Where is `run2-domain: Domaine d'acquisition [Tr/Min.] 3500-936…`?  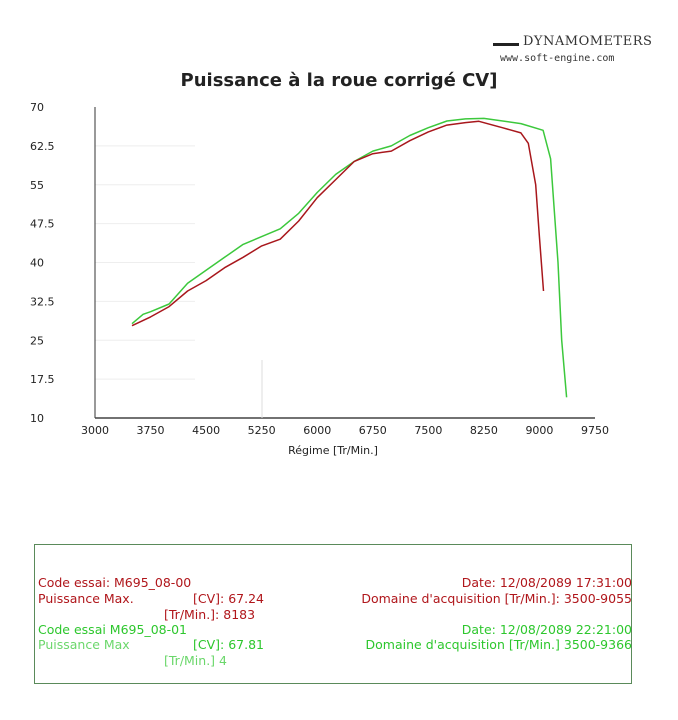 run2-domain: Domaine d'acquisition [Tr/Min.] 3500-936… is located at coordinates (498, 644).